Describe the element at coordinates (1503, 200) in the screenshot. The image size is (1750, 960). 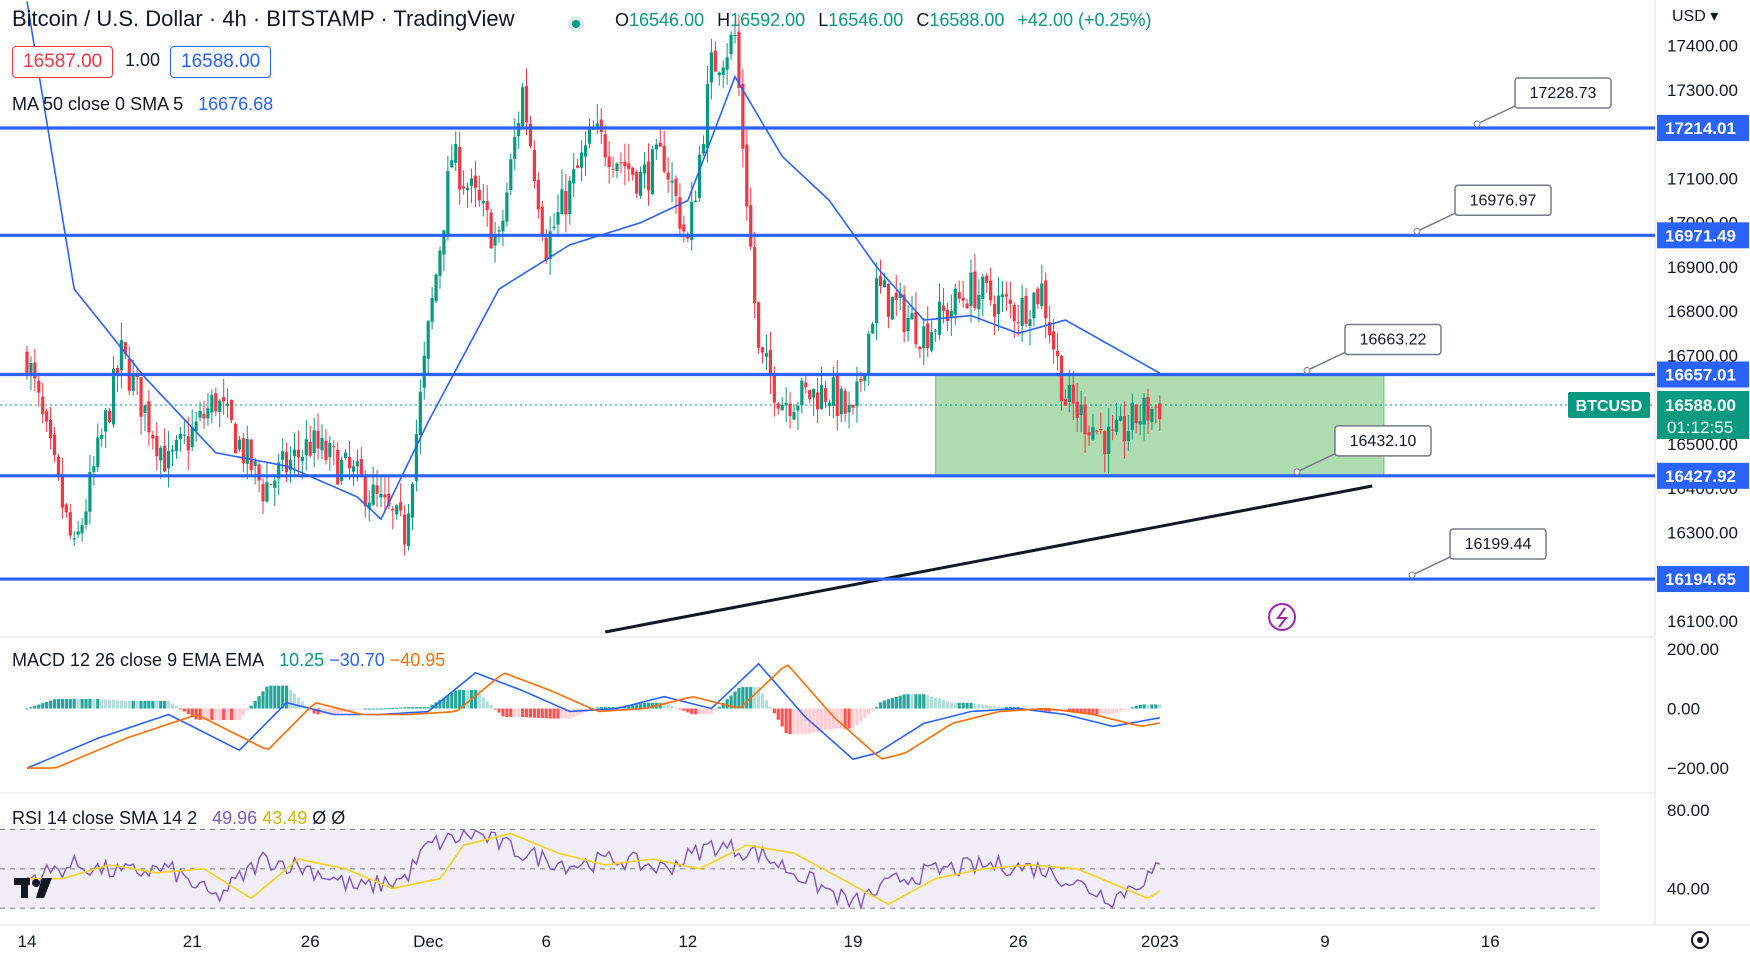
I see `callout-box` at that location.